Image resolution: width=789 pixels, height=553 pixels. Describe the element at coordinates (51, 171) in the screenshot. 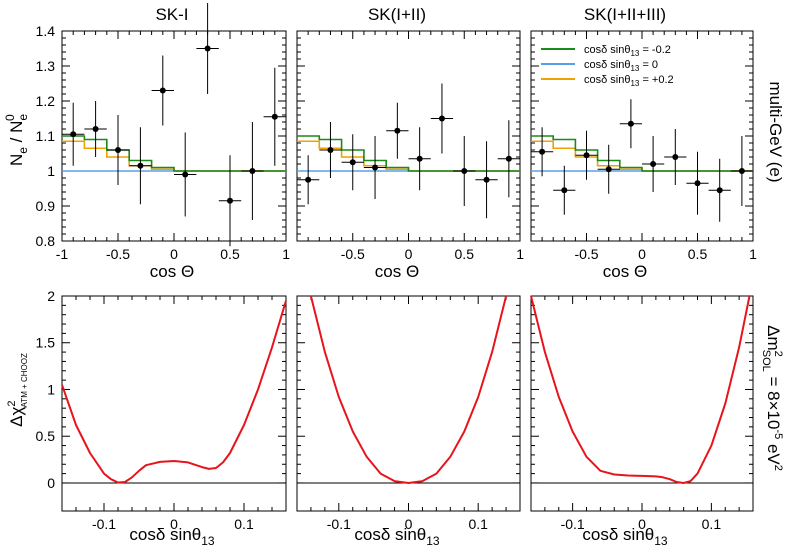

I see `top-y-tick-label: 1` at that location.